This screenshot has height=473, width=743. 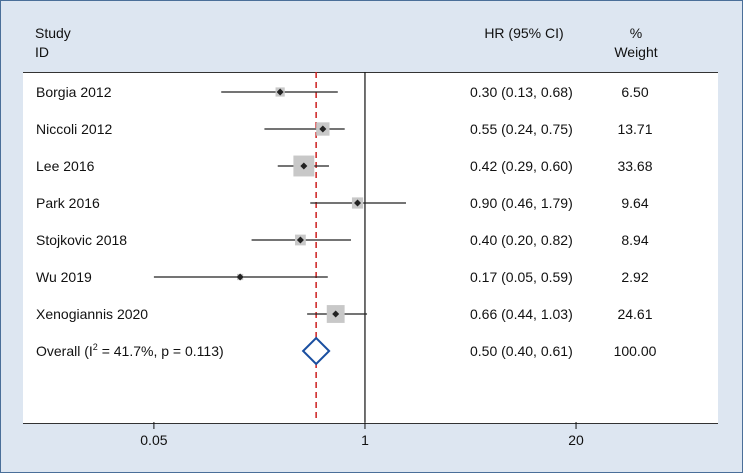 I want to click on ci-text: 0.40 (0.20, 0.82), so click(x=521, y=240).